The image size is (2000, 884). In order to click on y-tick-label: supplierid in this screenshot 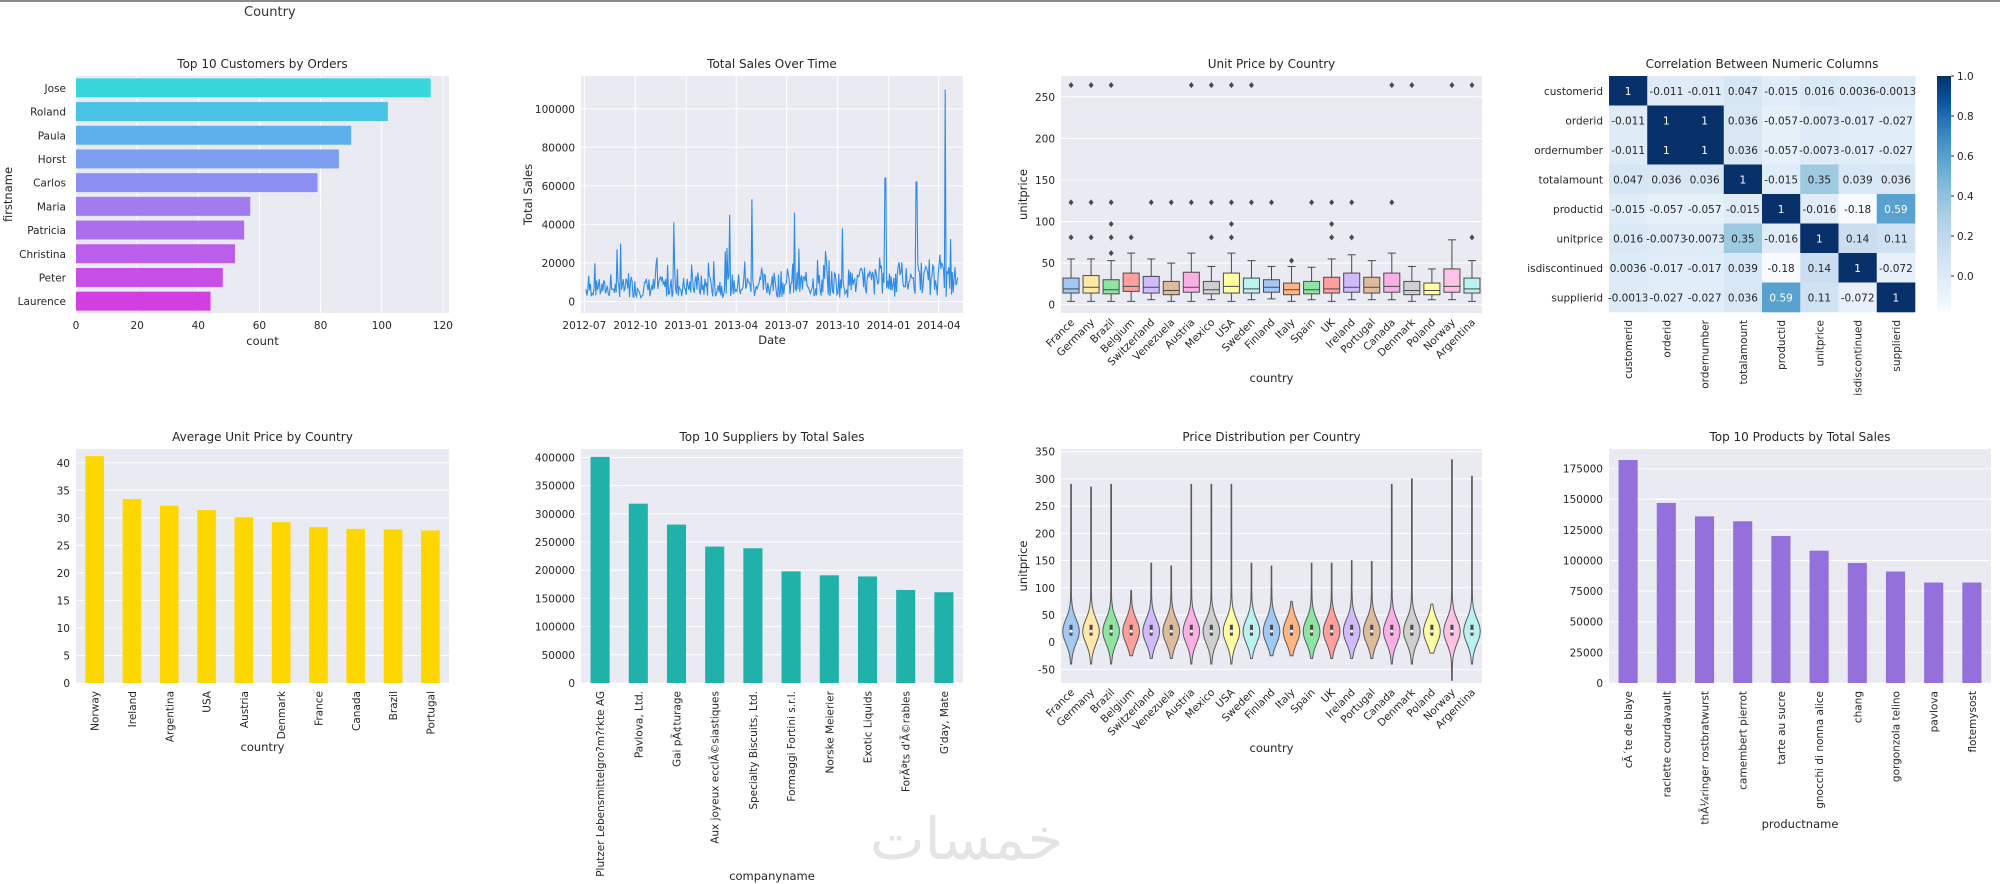, I will do `click(1577, 298)`.